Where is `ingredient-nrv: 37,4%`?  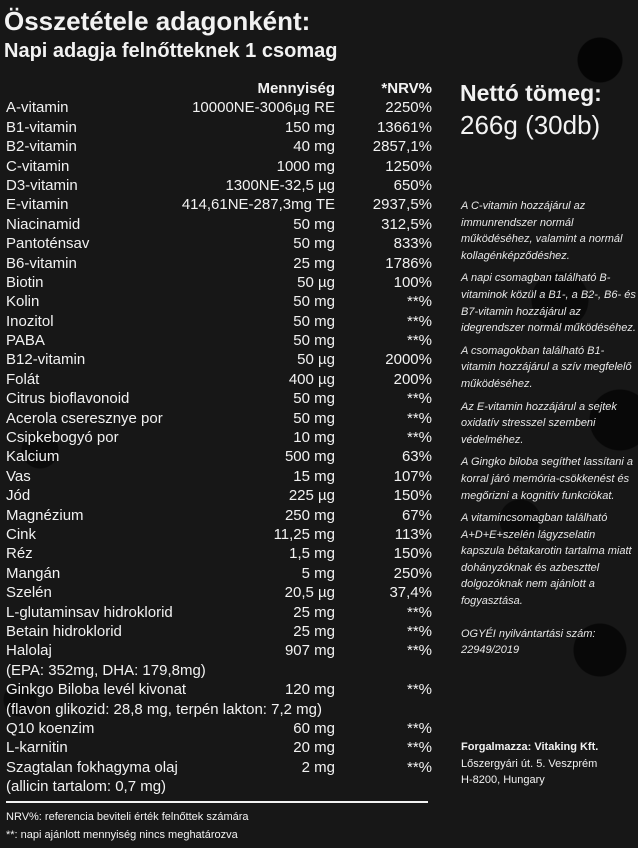
ingredient-nrv: 37,4% is located at coordinates (410, 593).